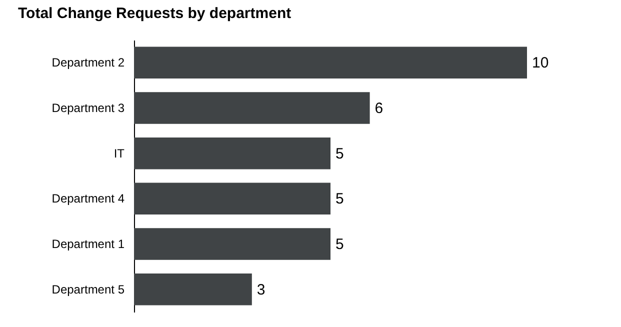 The height and width of the screenshot is (327, 621). I want to click on y-tick-label: Department 2, so click(88, 63).